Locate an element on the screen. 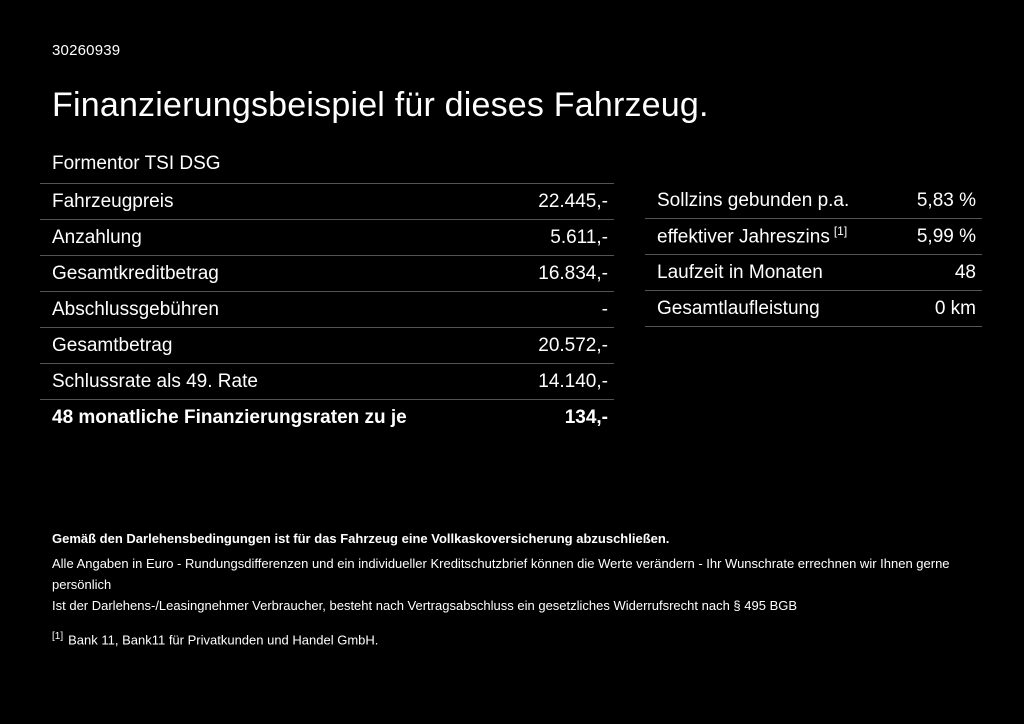 The width and height of the screenshot is (1024, 724). row-value: - is located at coordinates (604, 309).